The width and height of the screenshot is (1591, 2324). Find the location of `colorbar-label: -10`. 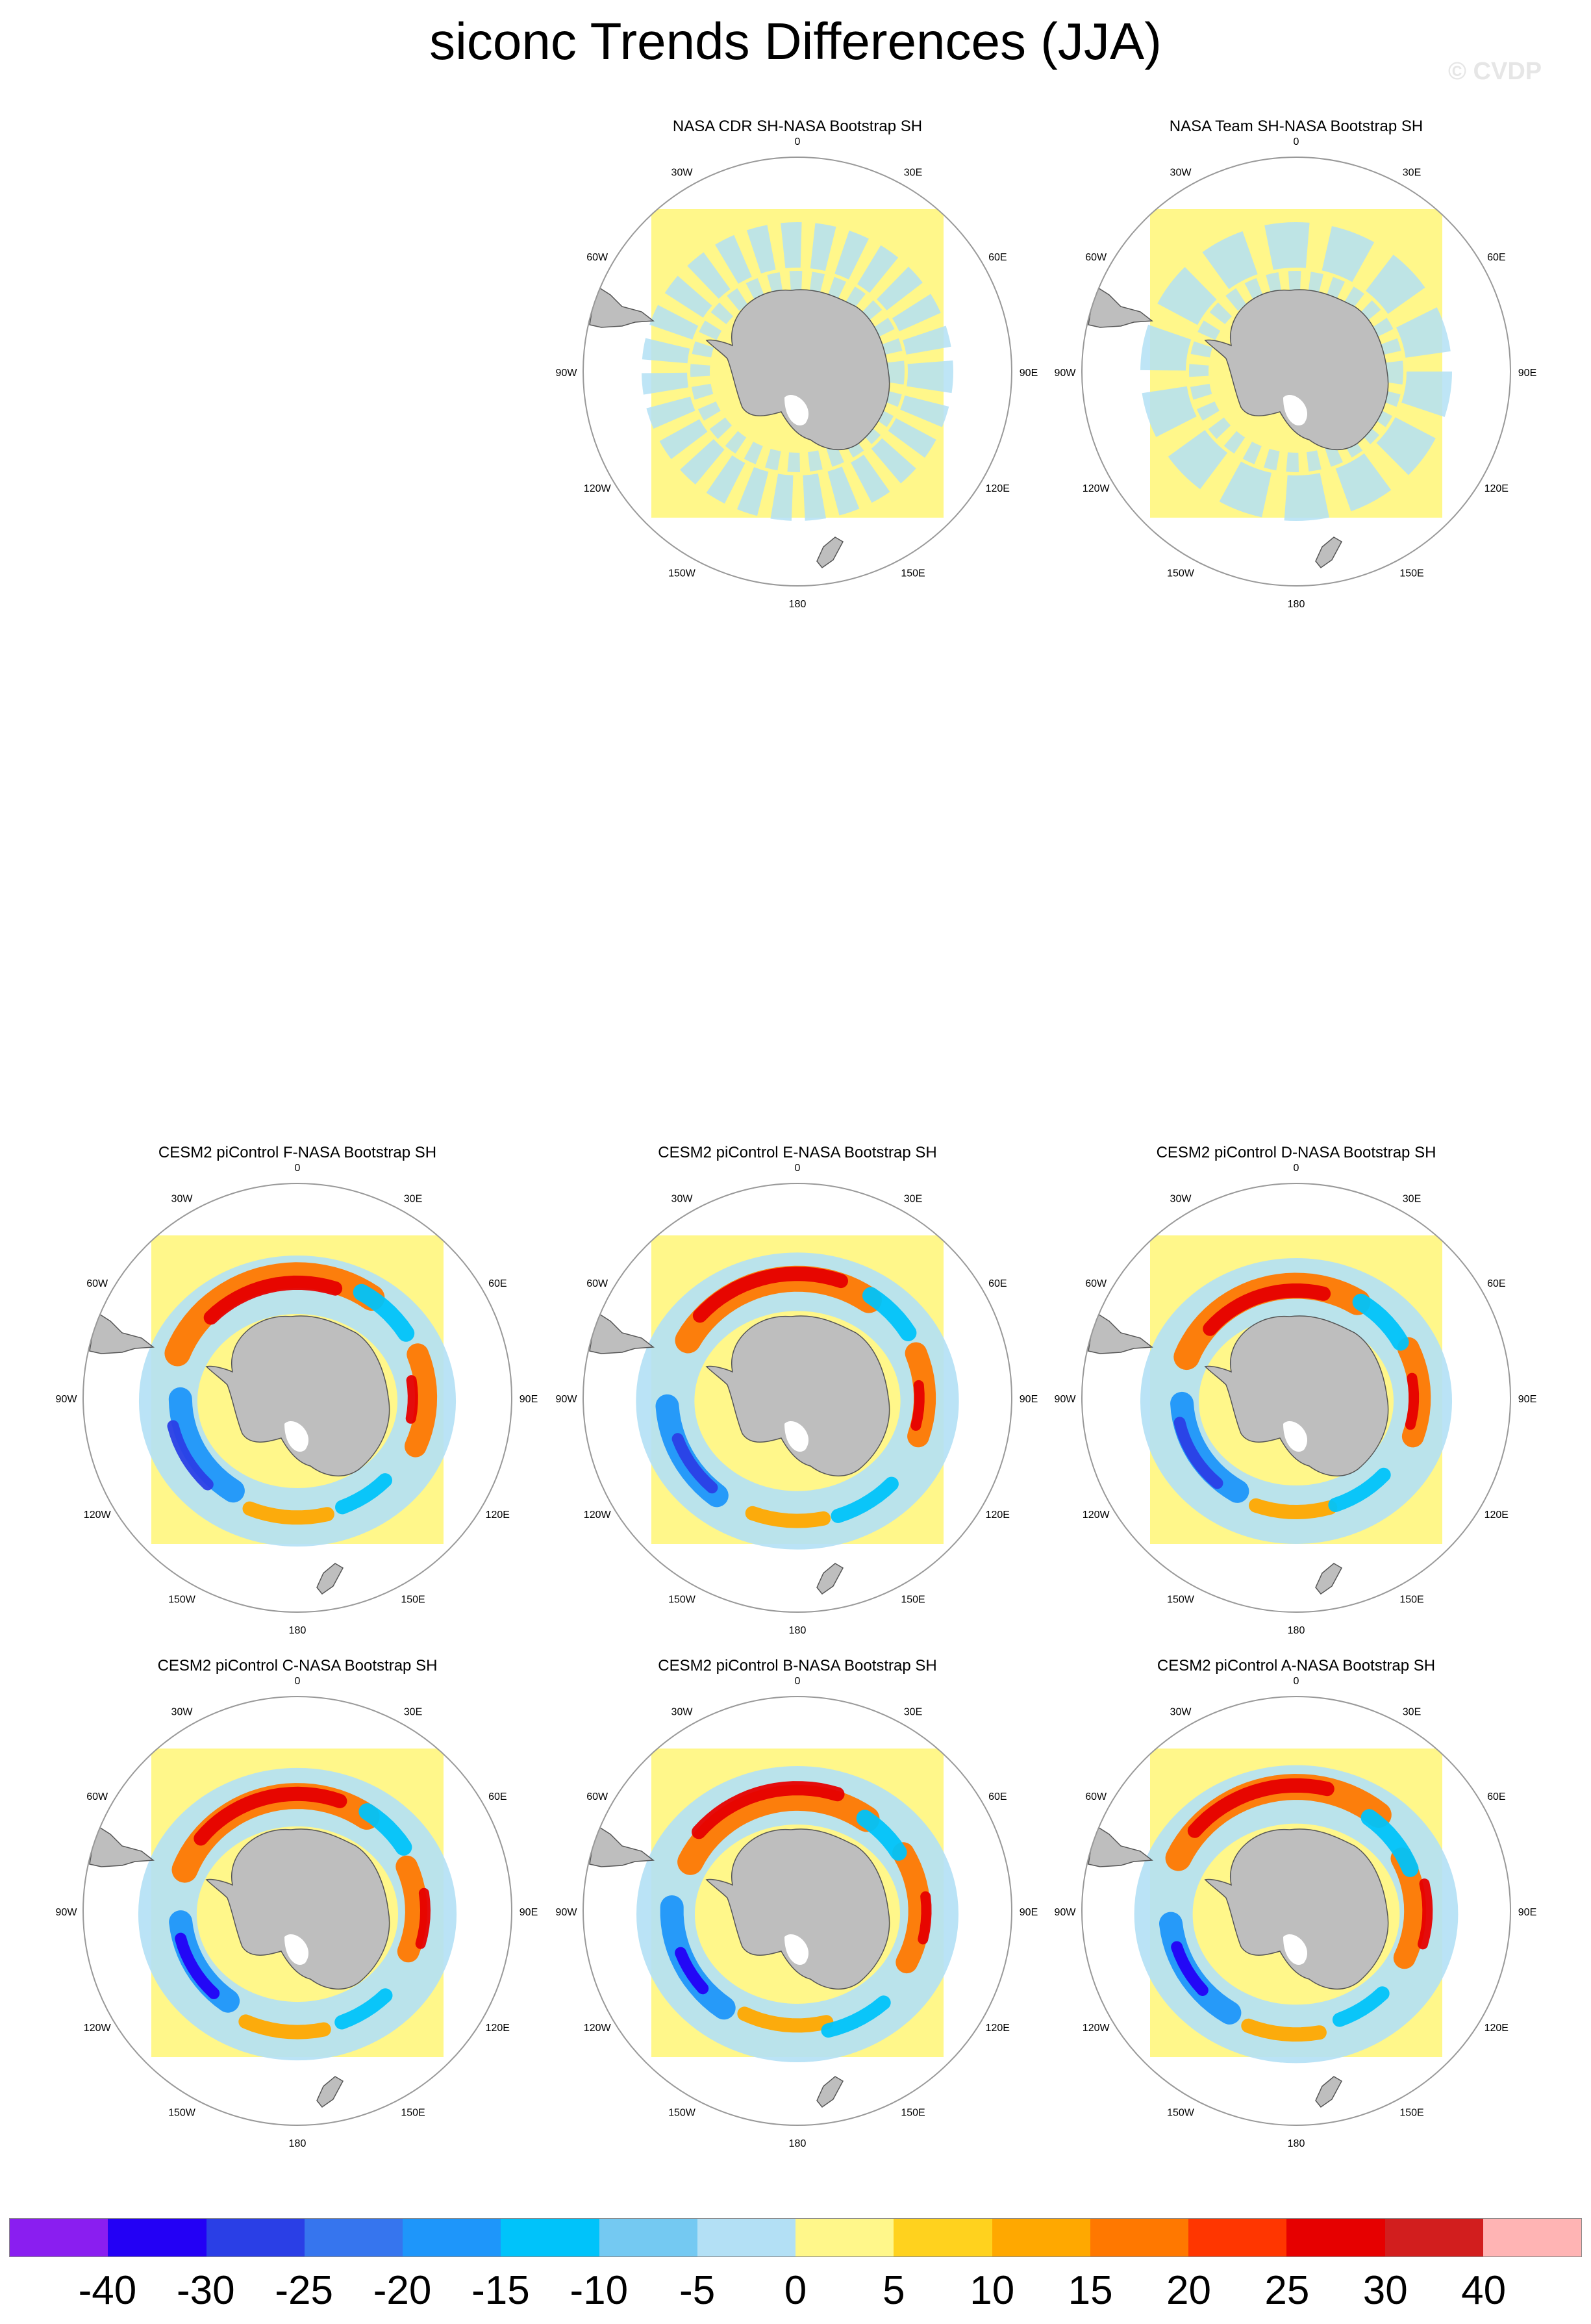

colorbar-label: -10 is located at coordinates (600, 2290).